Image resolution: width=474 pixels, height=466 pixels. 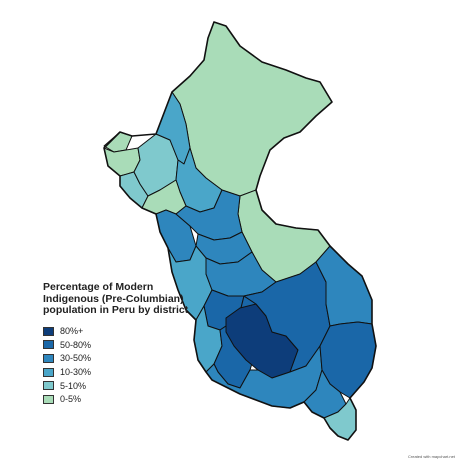 I want to click on legend-label: 30-50%, so click(x=76, y=358).